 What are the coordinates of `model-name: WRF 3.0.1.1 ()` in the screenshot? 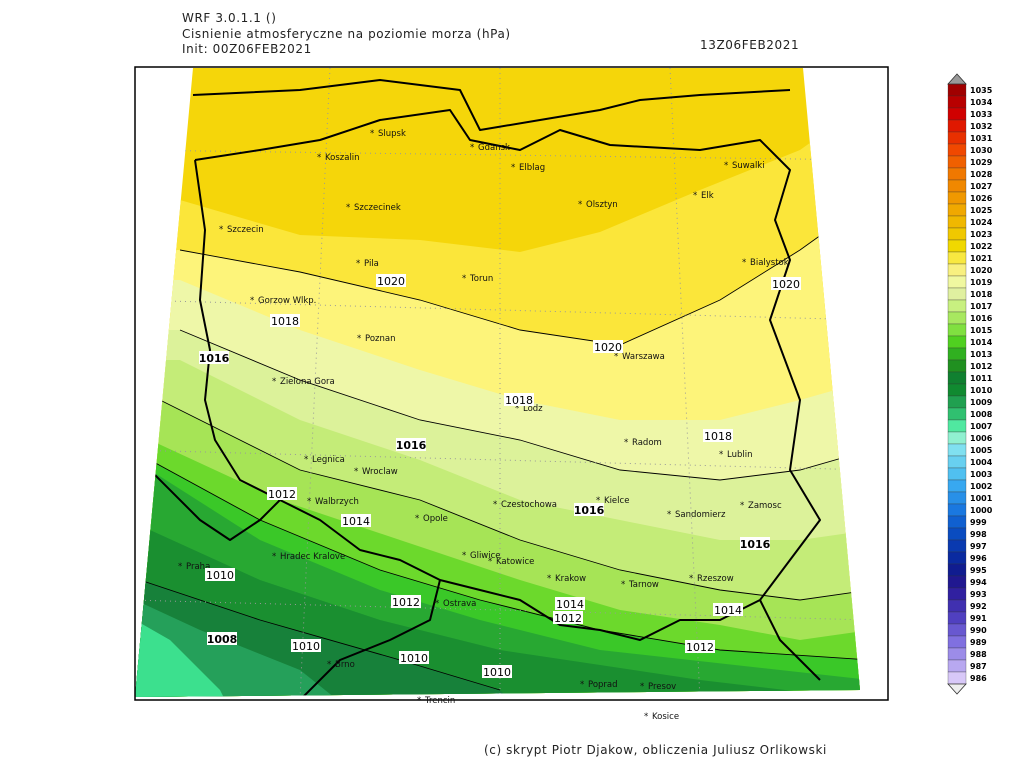 It's located at (229, 18).